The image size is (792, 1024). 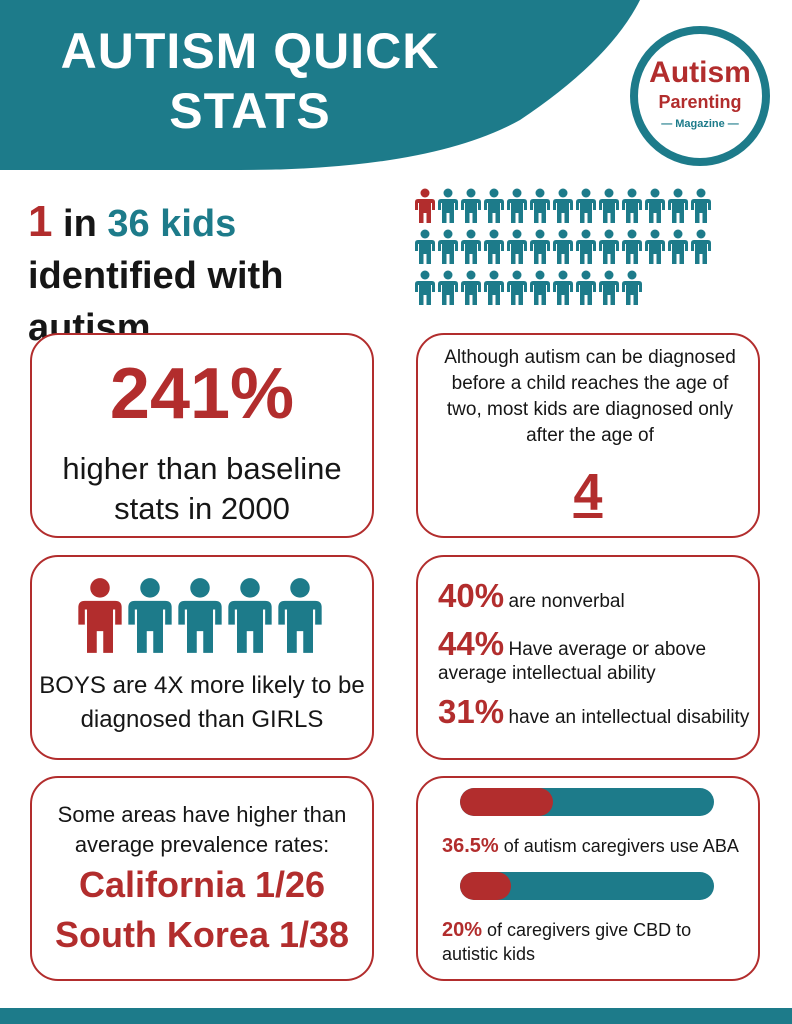 I want to click on cbd-text: of caregivers give CBD to autistic kids, so click(x=567, y=942).